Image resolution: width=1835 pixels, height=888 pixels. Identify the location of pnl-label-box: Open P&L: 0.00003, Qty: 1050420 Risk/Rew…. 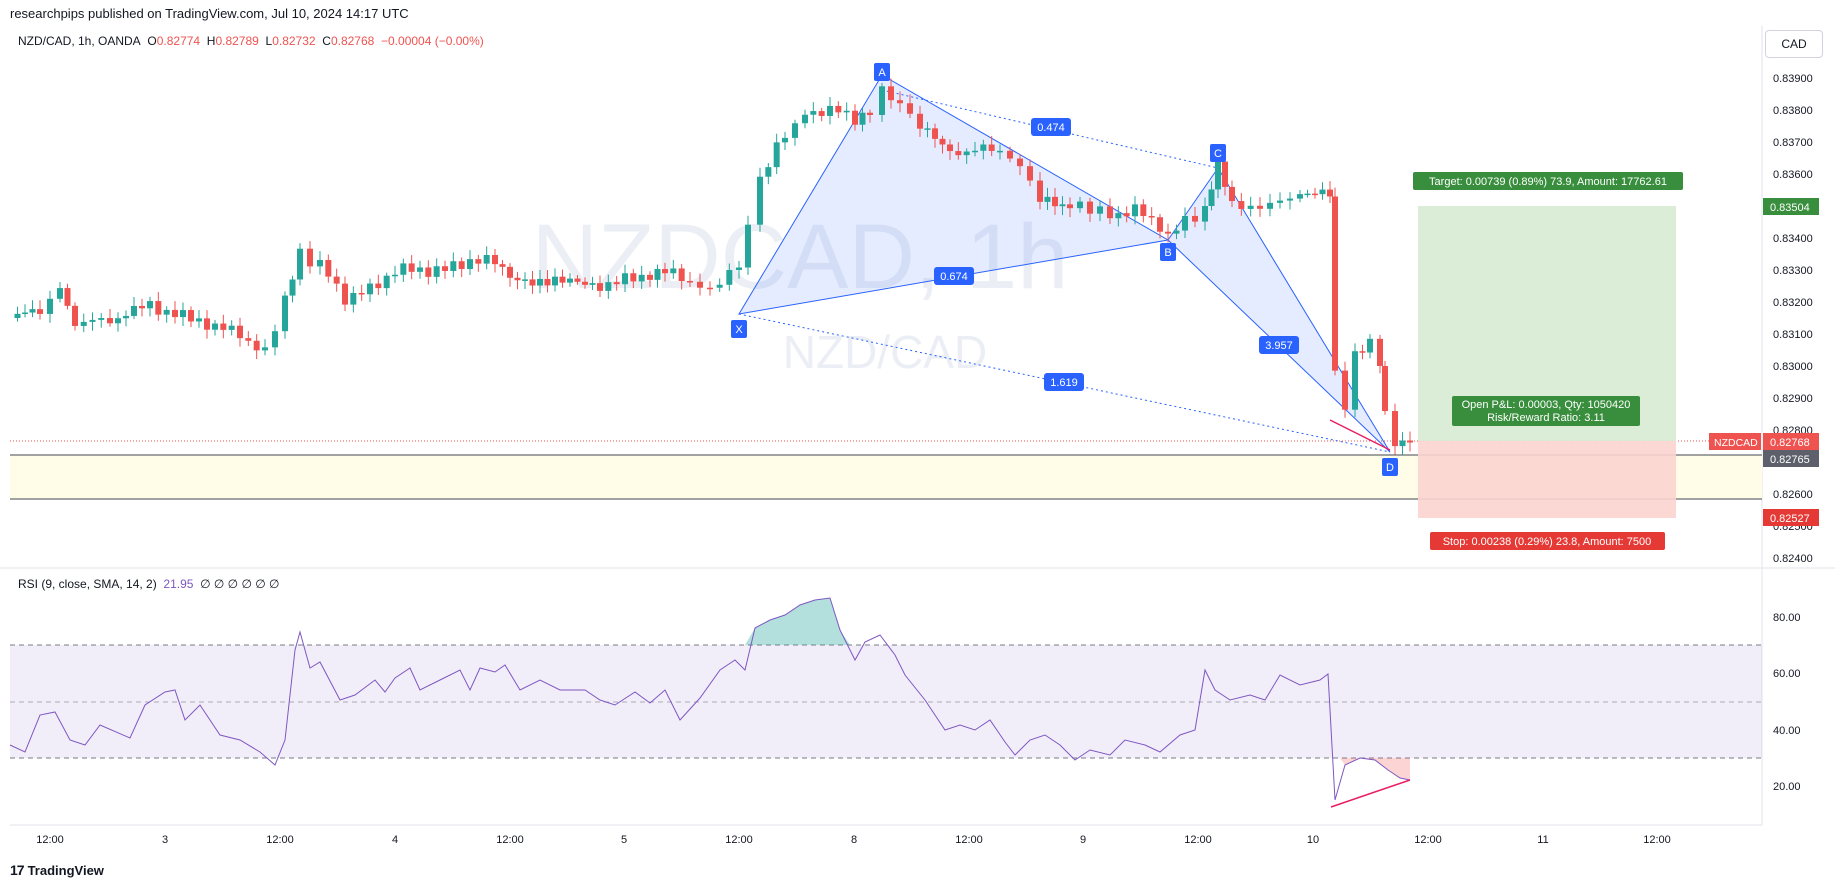
(1546, 411).